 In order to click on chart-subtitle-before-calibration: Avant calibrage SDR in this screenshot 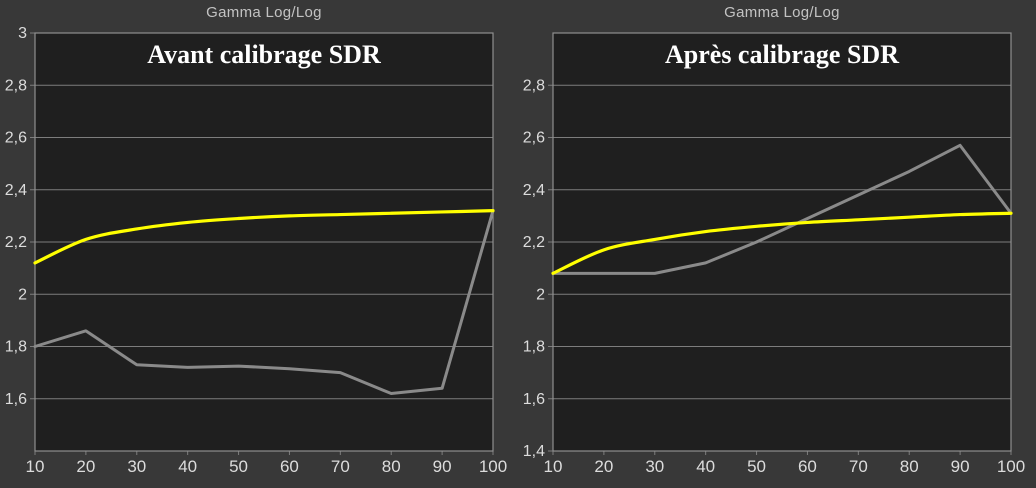, I will do `click(264, 54)`.